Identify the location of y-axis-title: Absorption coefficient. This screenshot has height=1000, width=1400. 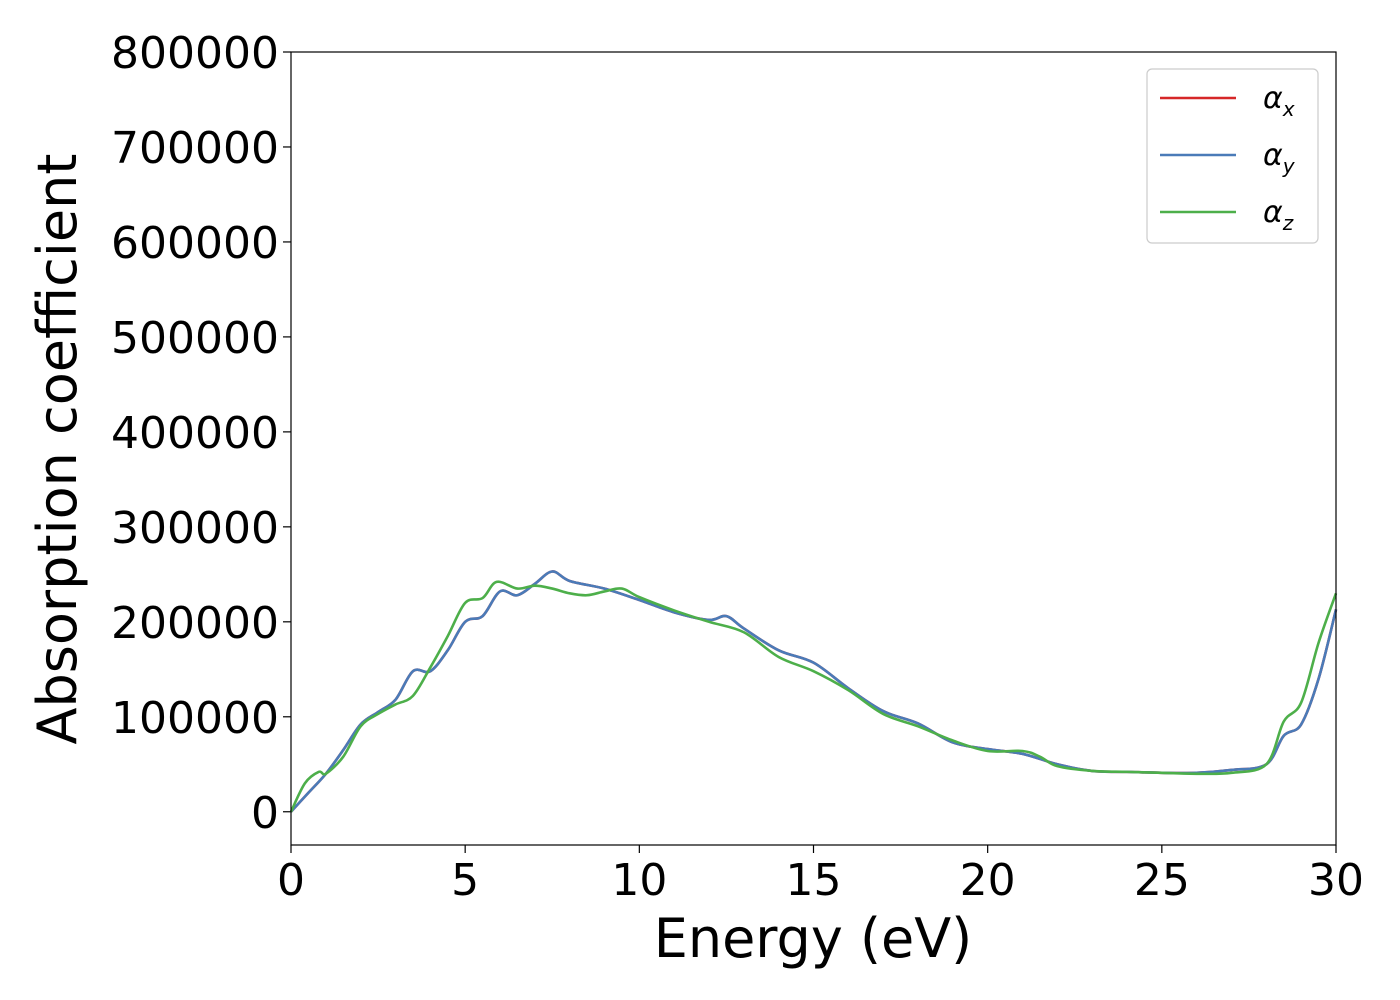
(57, 449).